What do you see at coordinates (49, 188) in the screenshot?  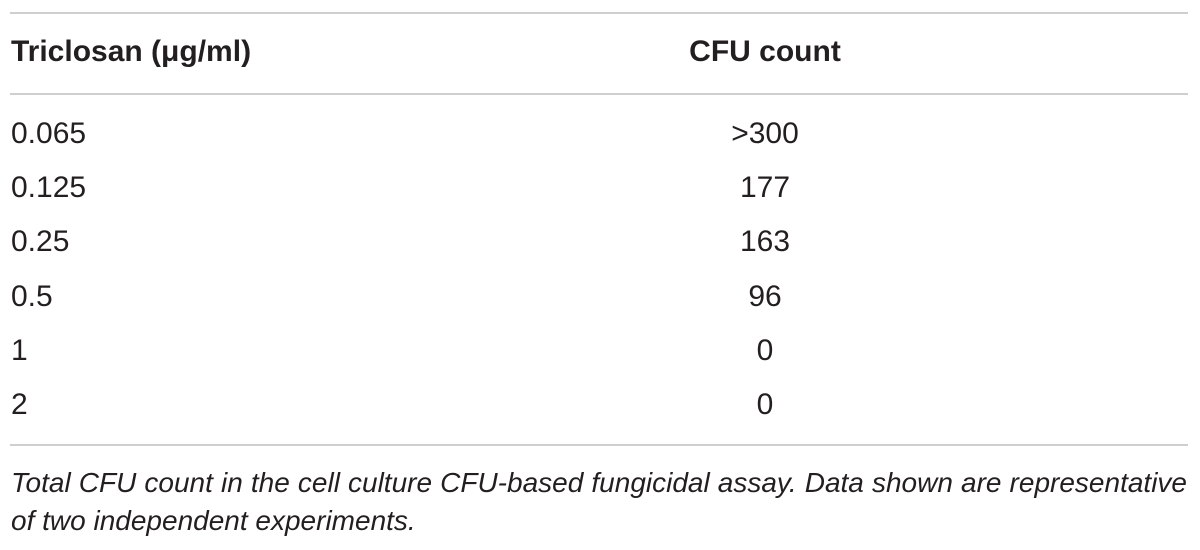 I see `table-cell: 0.125` at bounding box center [49, 188].